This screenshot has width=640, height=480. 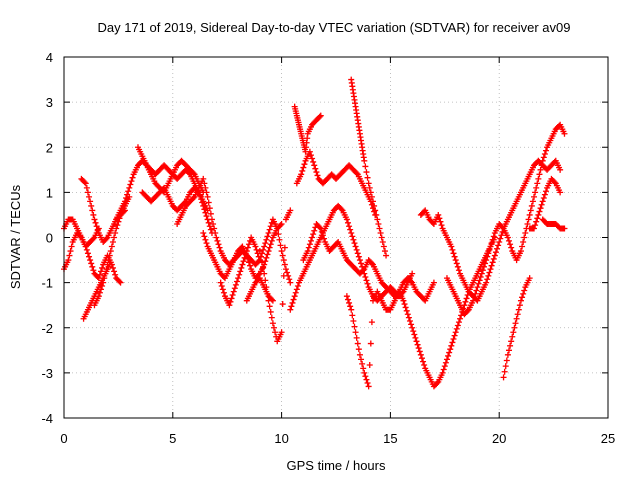 What do you see at coordinates (47, 418) in the screenshot?
I see `y-tick-label: -4` at bounding box center [47, 418].